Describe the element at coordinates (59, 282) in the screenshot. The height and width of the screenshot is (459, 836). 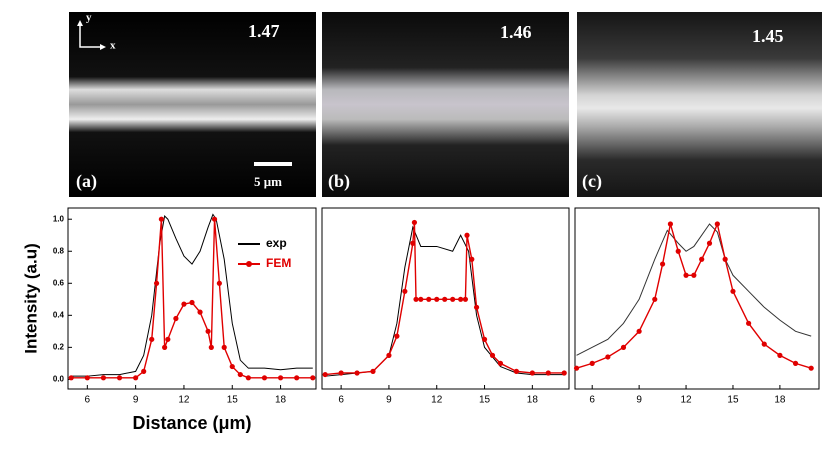
I see `y-tick-label: 0.6` at that location.